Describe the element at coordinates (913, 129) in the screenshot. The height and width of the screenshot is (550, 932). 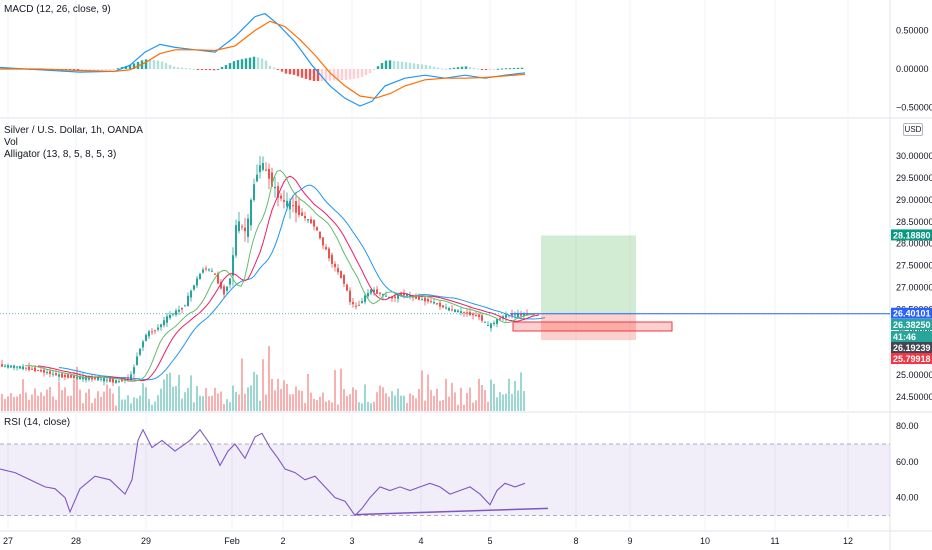
I see `currency-badge: USD` at that location.